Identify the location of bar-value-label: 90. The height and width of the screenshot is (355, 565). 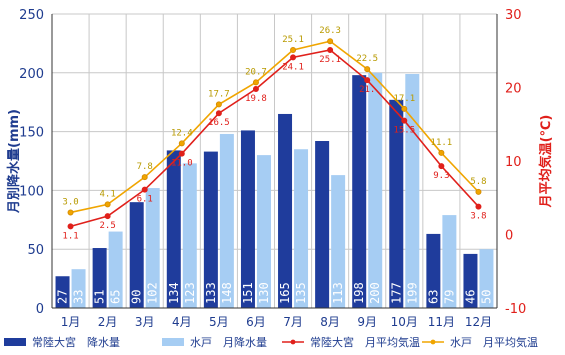
(137, 297).